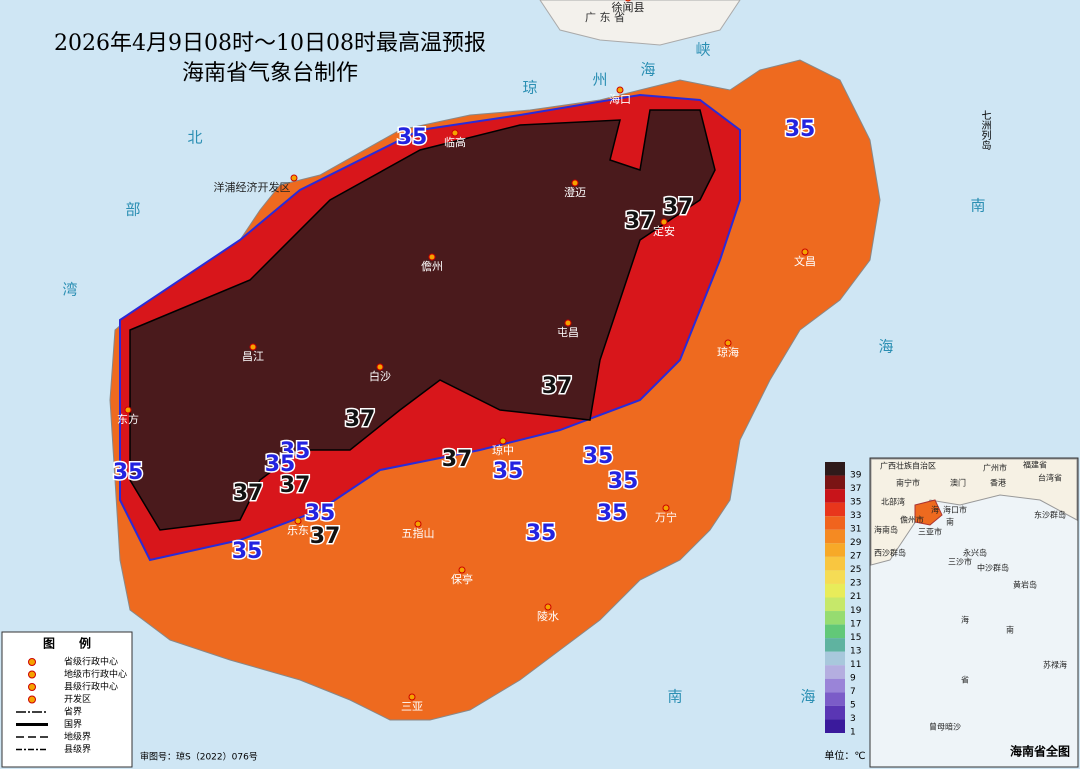 This screenshot has height=773, width=1080. Describe the element at coordinates (77, 699) in the screenshot. I see `legend-item: 开发区` at that location.